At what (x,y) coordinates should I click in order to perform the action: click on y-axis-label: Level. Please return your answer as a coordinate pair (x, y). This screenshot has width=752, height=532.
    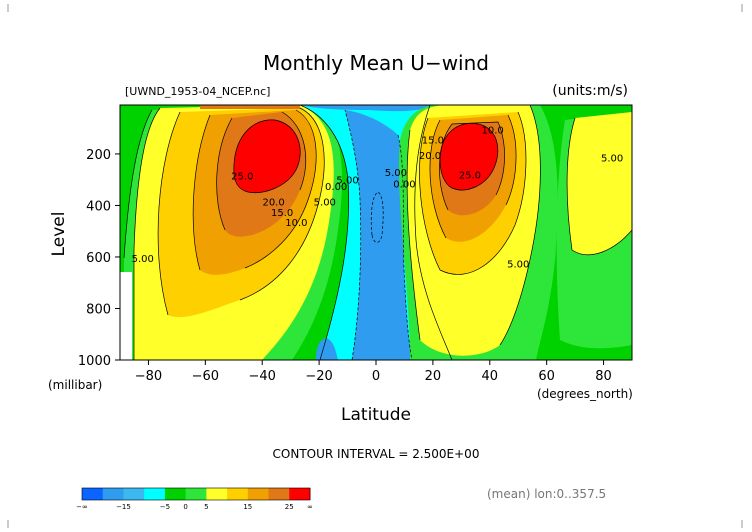
    Looking at the image, I should click on (59, 234).